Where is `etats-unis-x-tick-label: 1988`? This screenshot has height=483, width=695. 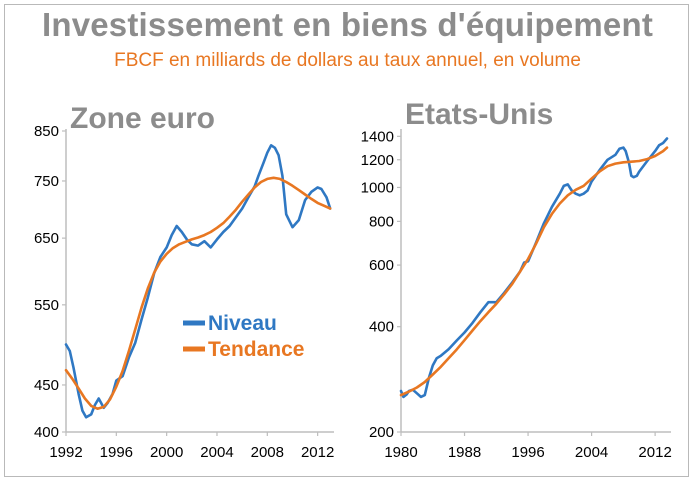
etats-unis-x-tick-label: 1988 is located at coordinates (464, 452).